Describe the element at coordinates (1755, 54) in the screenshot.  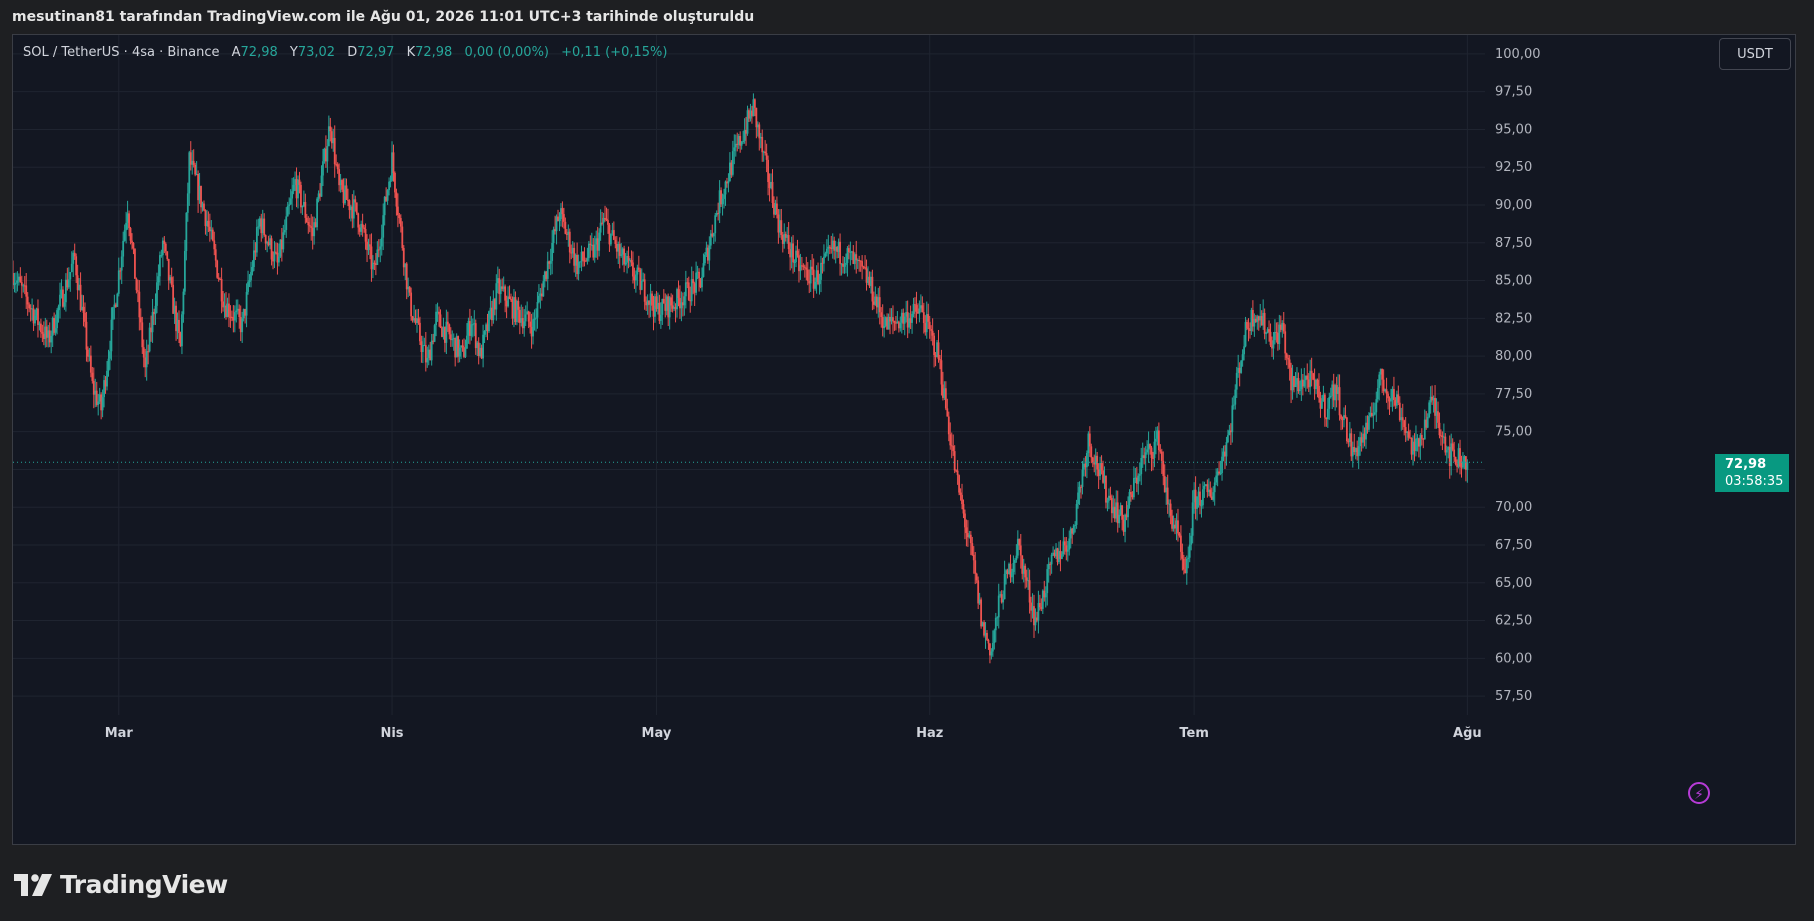
I see `currency-button: USDT` at that location.